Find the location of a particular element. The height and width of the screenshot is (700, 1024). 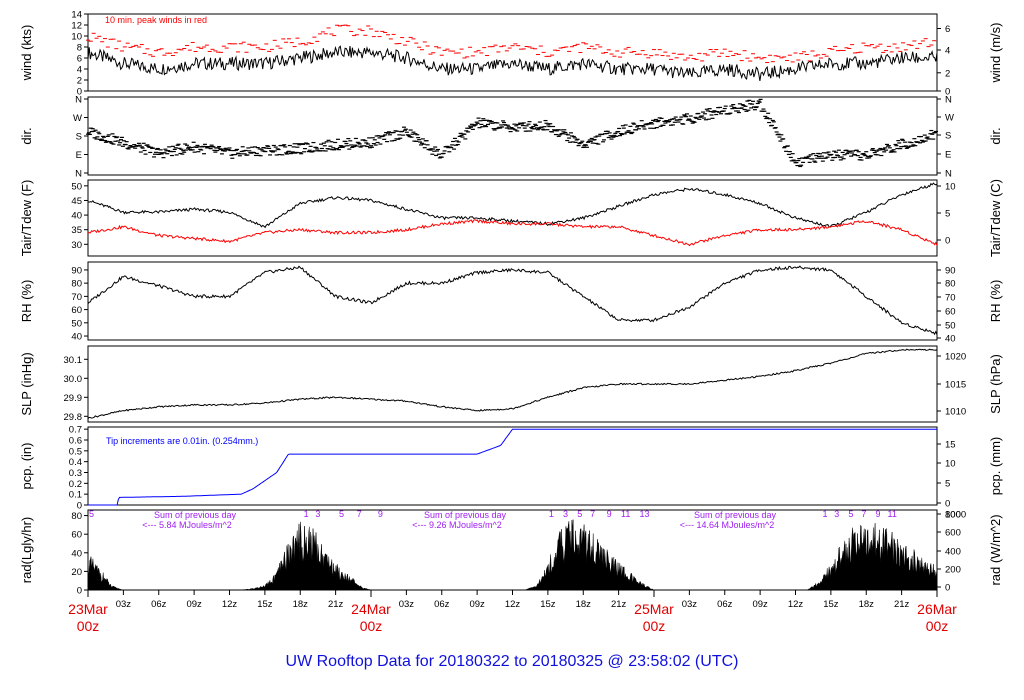

y-axis-label-right: dir. is located at coordinates (995, 135).